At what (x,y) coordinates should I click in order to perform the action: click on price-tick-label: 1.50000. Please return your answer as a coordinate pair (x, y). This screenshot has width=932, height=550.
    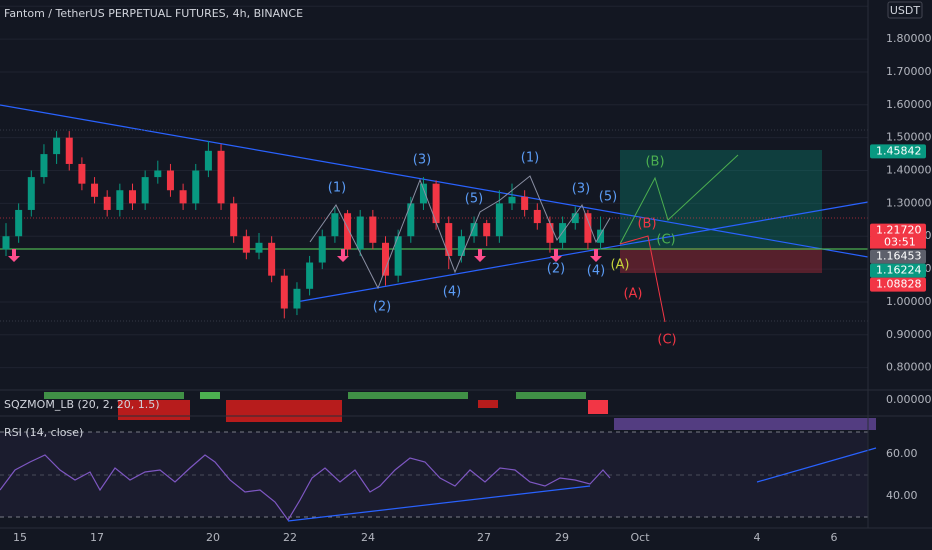
    Looking at the image, I should click on (909, 137).